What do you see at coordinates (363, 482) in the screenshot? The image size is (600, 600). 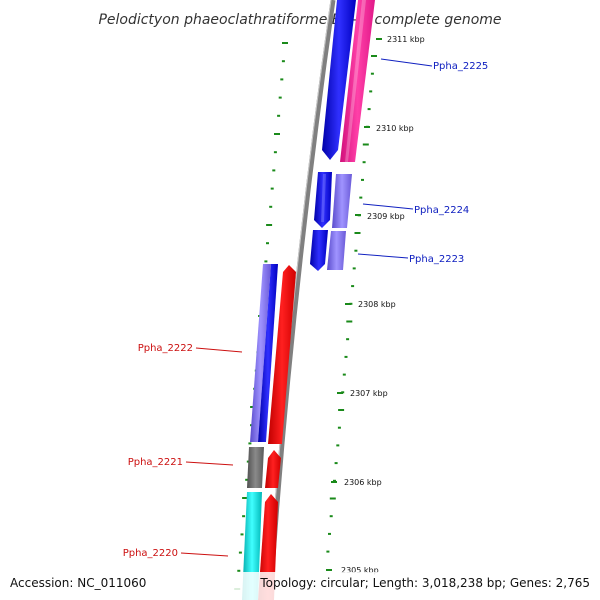 I see `scale-label-2306: 2306 kbp` at bounding box center [363, 482].